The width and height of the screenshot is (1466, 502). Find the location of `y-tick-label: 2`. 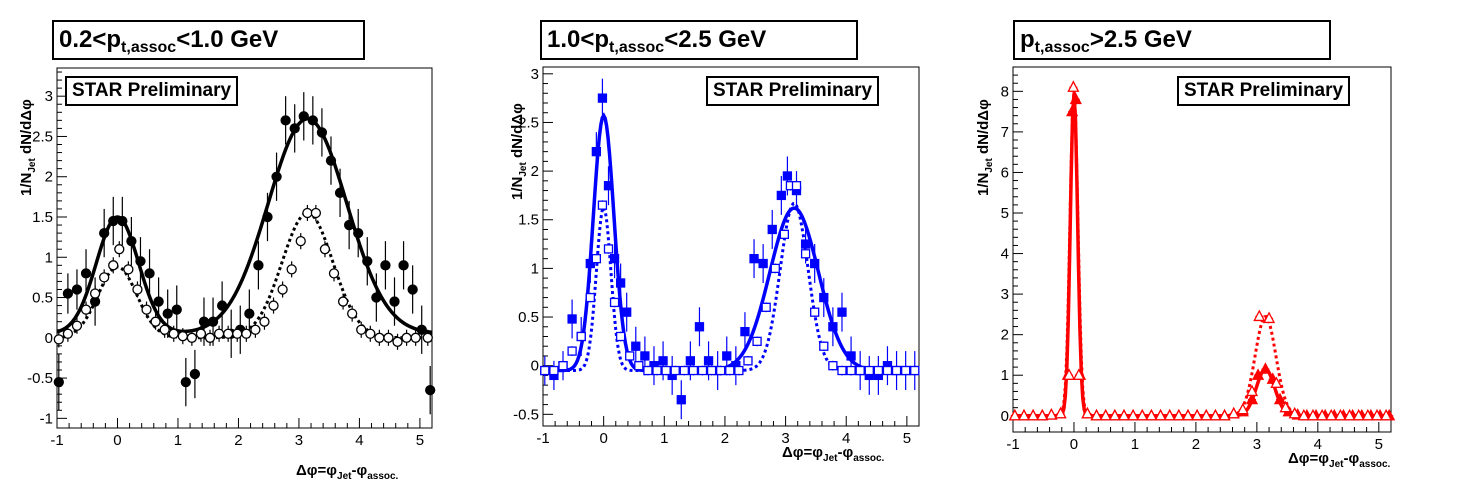

y-tick-label: 2 is located at coordinates (1005, 335).